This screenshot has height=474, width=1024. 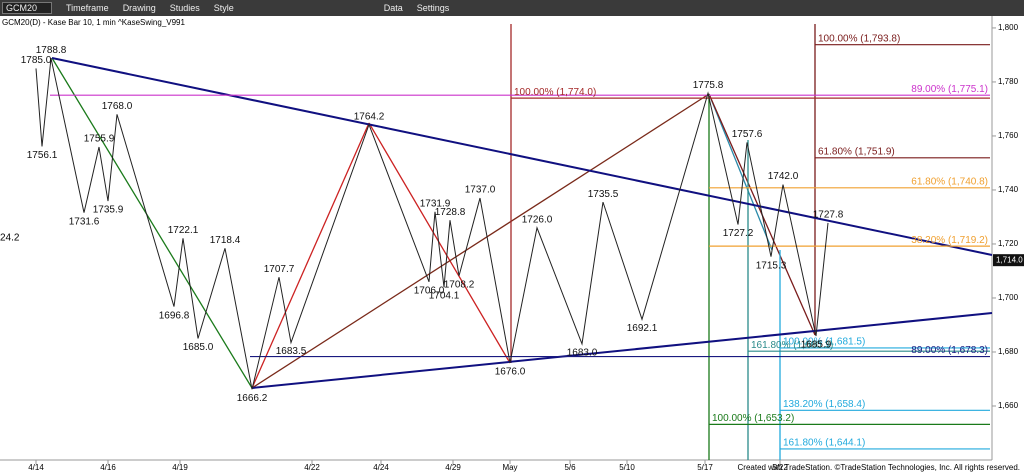 I want to click on trend-line, so click(x=622, y=350).